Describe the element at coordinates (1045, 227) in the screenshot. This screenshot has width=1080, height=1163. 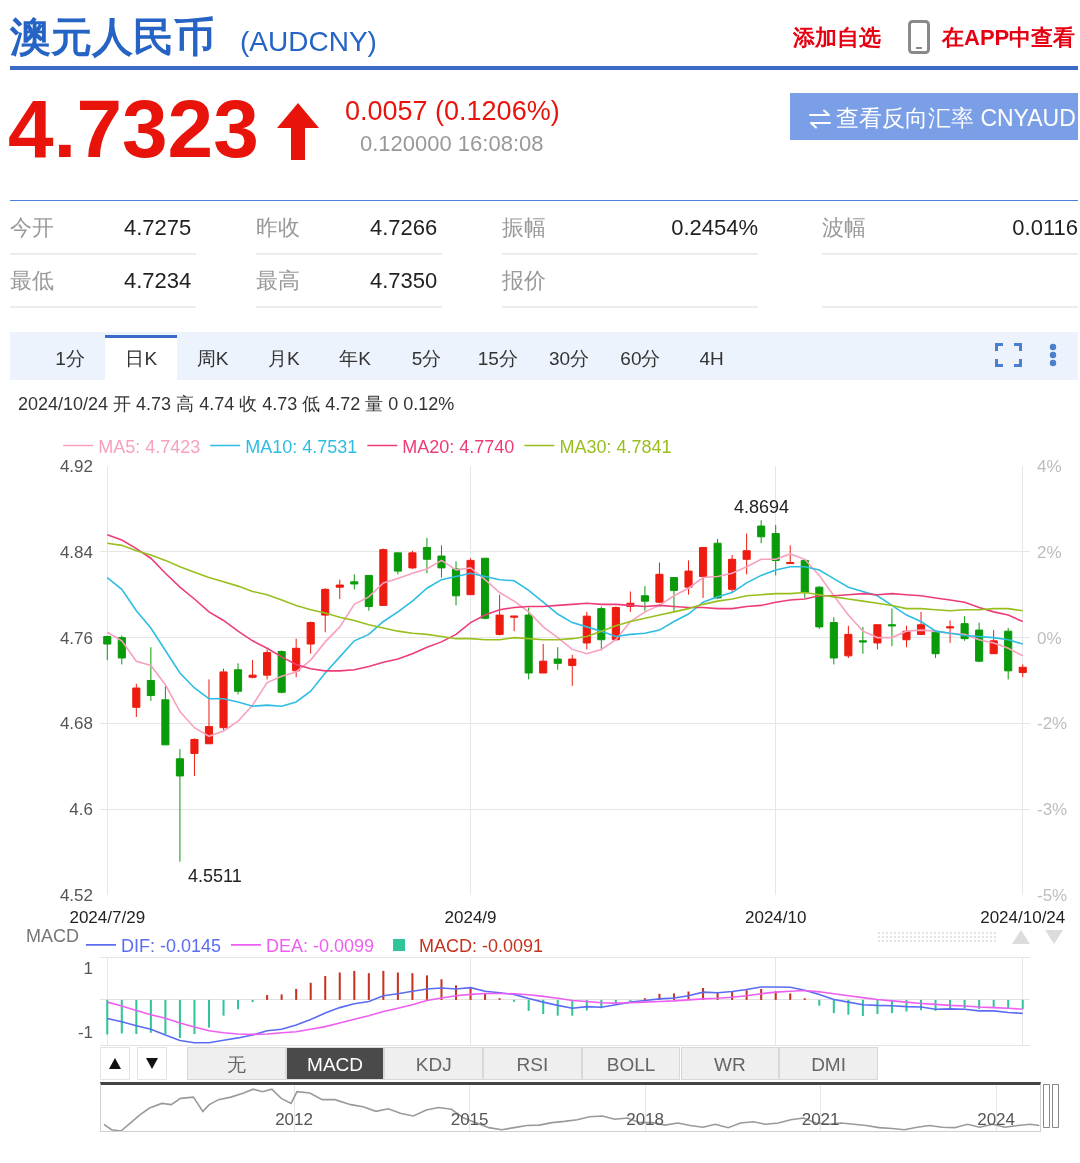
I see `text: 0.0116` at that location.